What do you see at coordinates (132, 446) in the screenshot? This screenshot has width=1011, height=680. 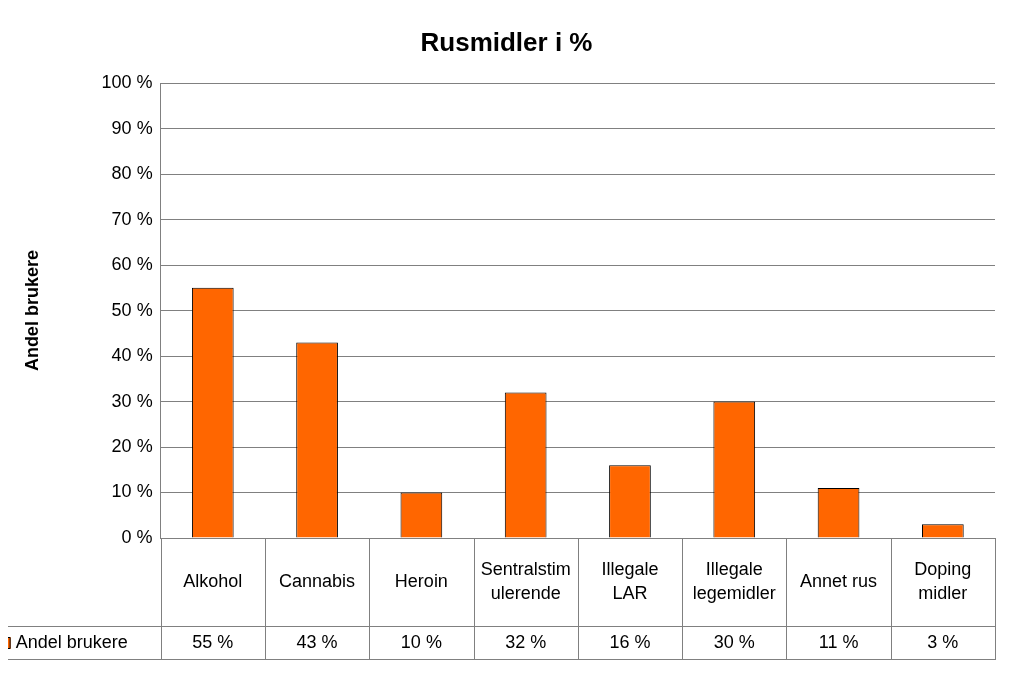 I see `y-tick-label: 20 %` at bounding box center [132, 446].